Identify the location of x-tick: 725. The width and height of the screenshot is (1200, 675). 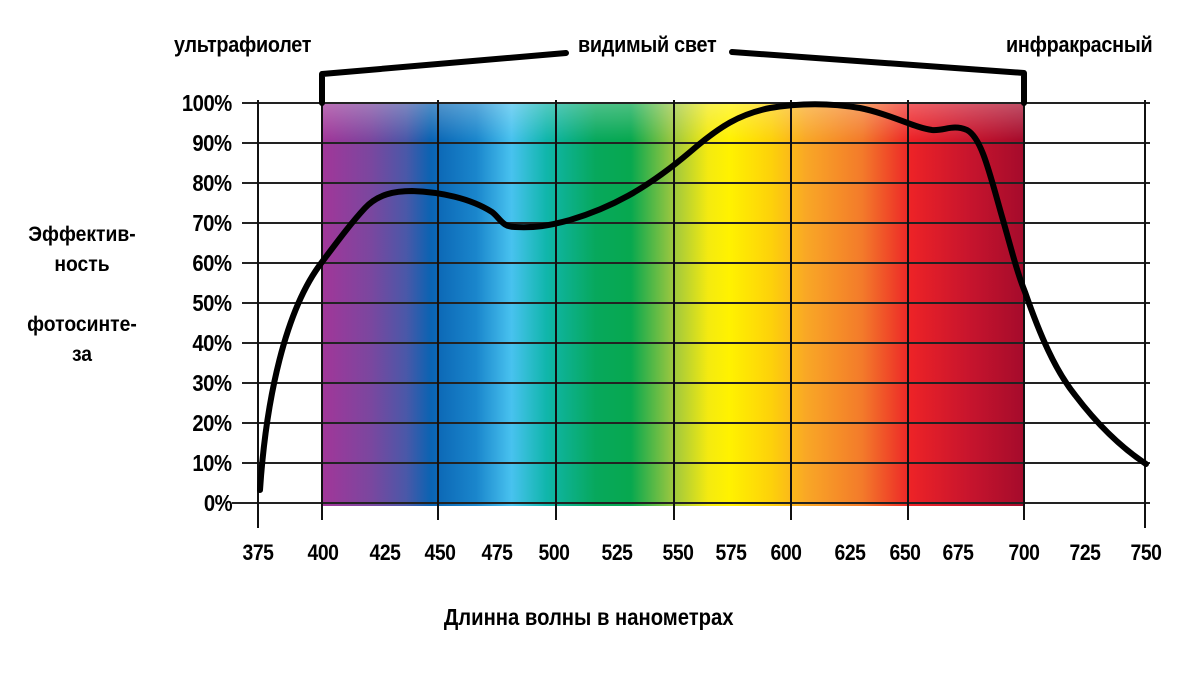
(1085, 552).